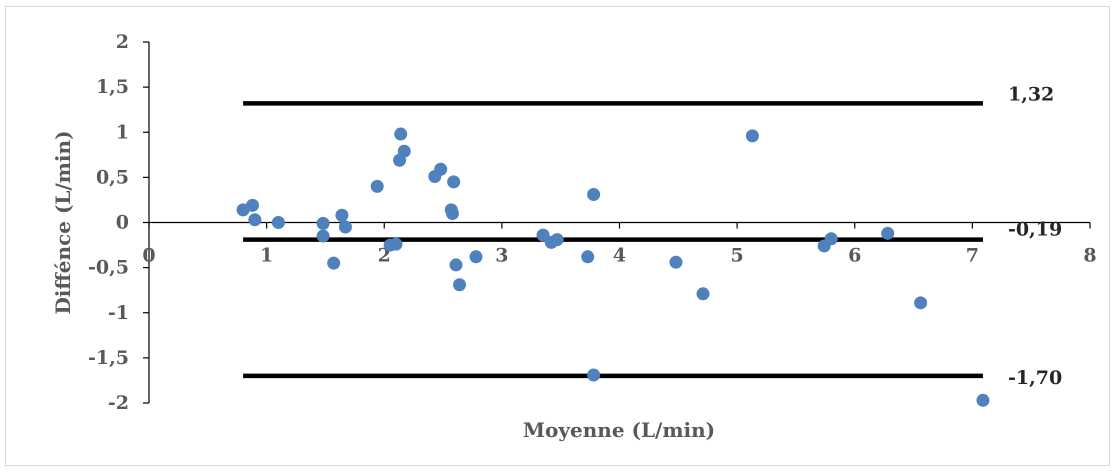  Describe the element at coordinates (112, 87) in the screenshot. I see `y-tick-label: 1,5` at that location.